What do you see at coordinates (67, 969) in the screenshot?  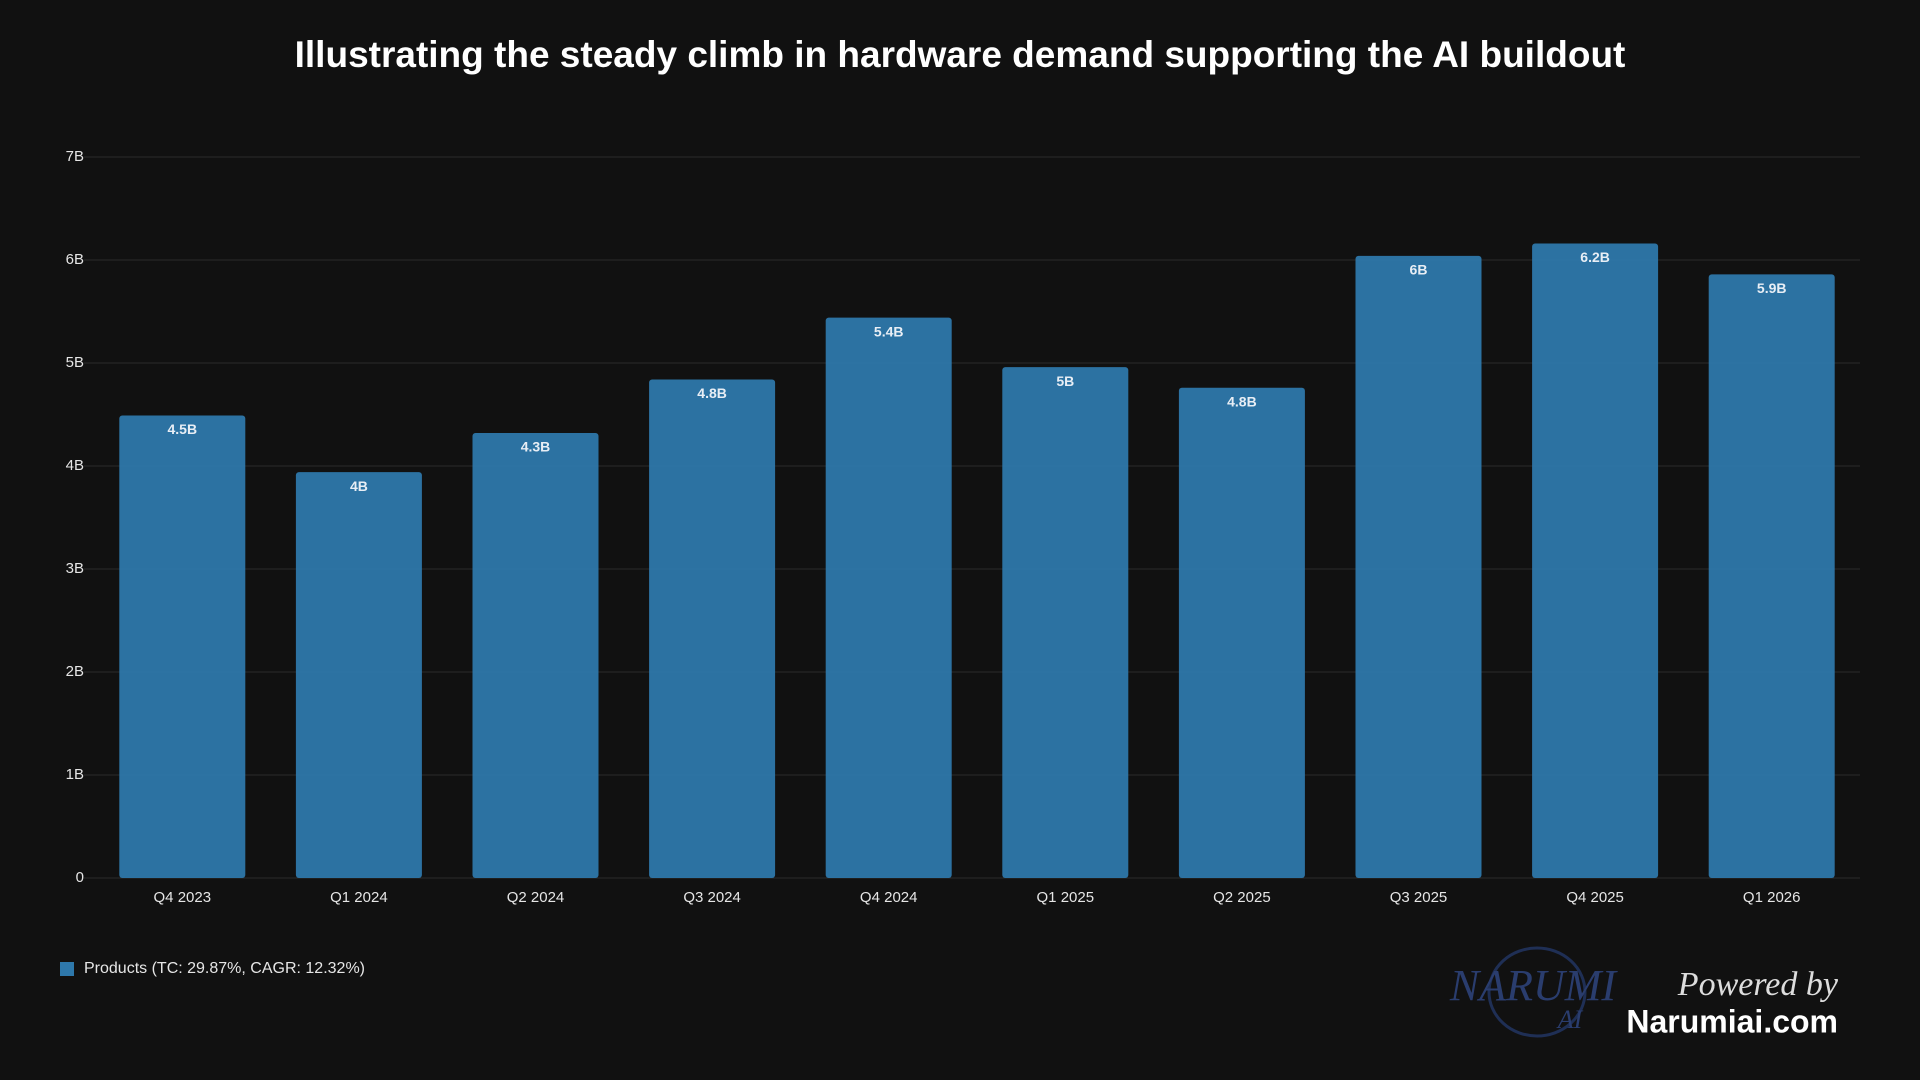 I see `legend-swatch` at bounding box center [67, 969].